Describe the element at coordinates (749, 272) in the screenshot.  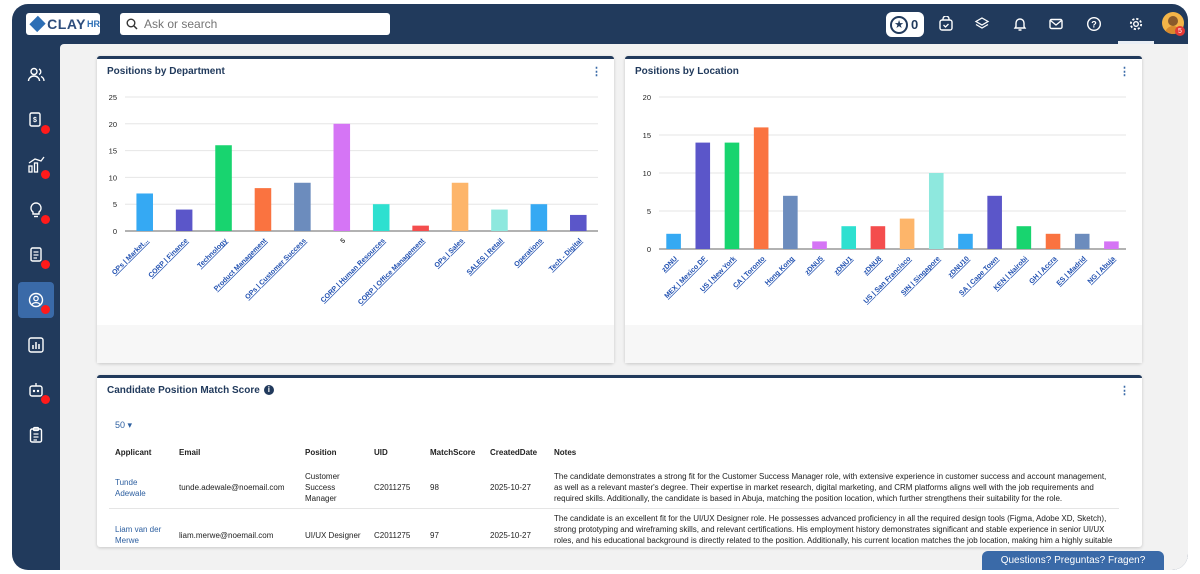
I see `x-tick-label: CA | Toronto` at that location.